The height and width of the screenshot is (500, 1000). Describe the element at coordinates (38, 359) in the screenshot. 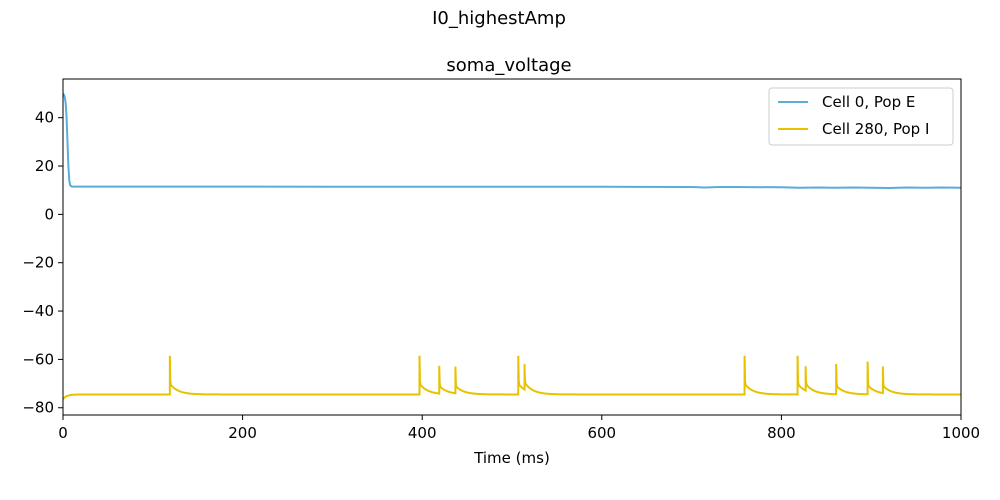

I see `y-tick-label: −60` at that location.